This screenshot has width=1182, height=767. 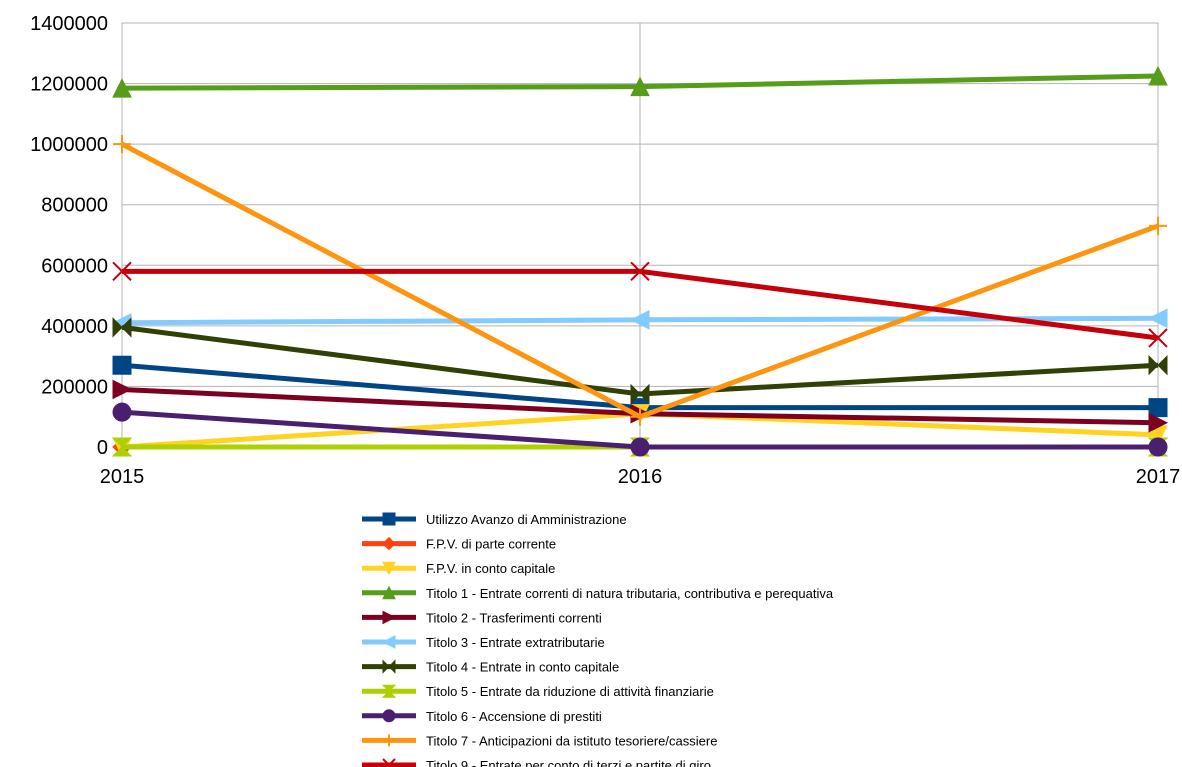 I want to click on y-tick-label: 200000, so click(x=74, y=387).